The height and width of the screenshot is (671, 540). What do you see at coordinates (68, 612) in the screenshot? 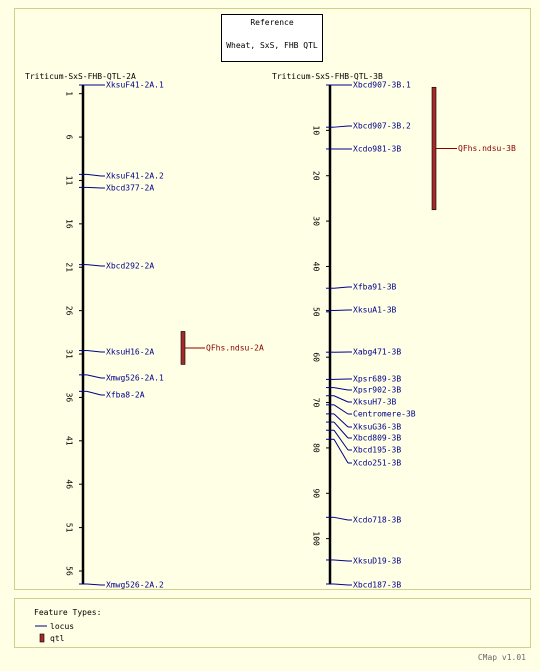
I see `legend-title: Feature Types:` at bounding box center [68, 612].